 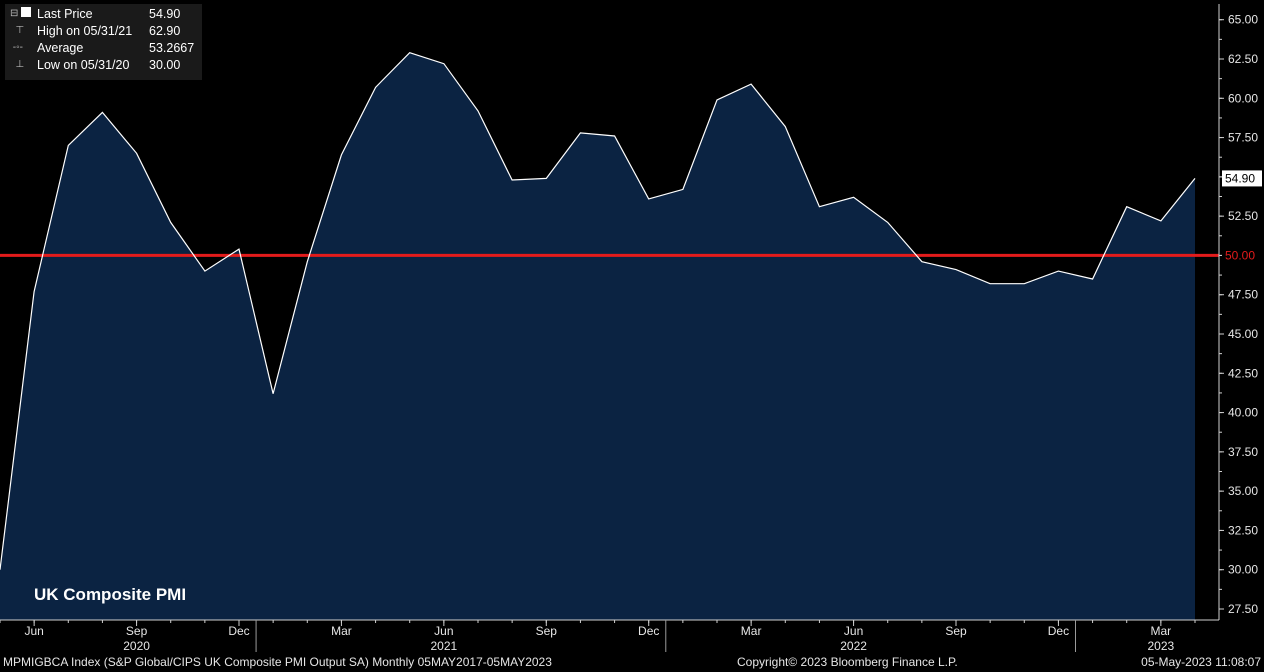 I want to click on reference-value-box, so click(x=1242, y=255).